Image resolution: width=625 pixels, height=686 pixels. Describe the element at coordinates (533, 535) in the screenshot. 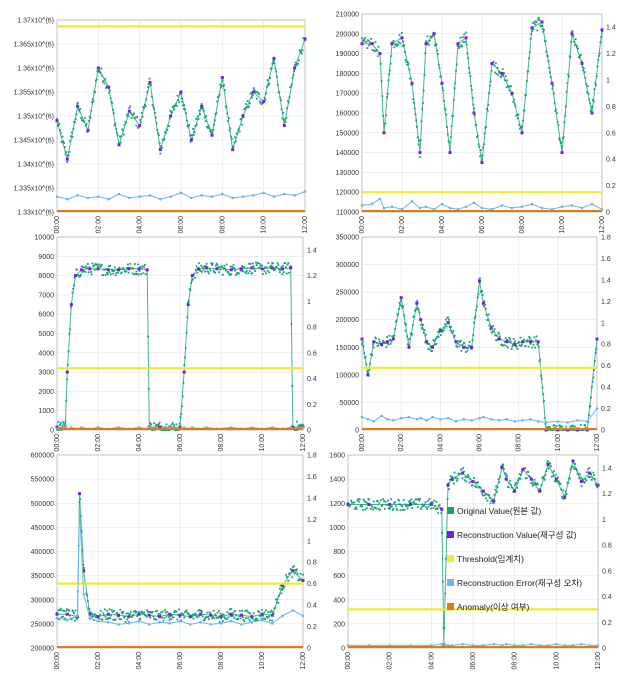

I see `legend-entry: Reconstruction Value(재구성 값)` at that location.